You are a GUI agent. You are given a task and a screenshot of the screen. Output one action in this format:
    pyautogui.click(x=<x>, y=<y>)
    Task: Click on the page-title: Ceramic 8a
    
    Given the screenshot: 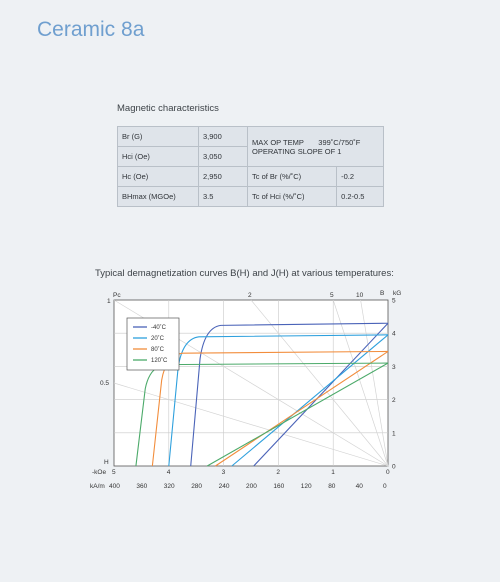 What is the action you would take?
    pyautogui.click(x=91, y=29)
    